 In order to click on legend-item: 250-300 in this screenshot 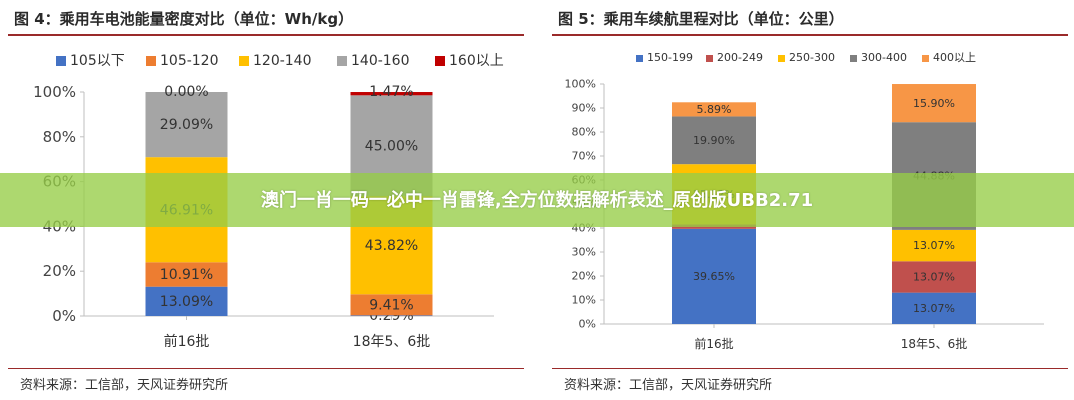, I will do `click(806, 57)`.